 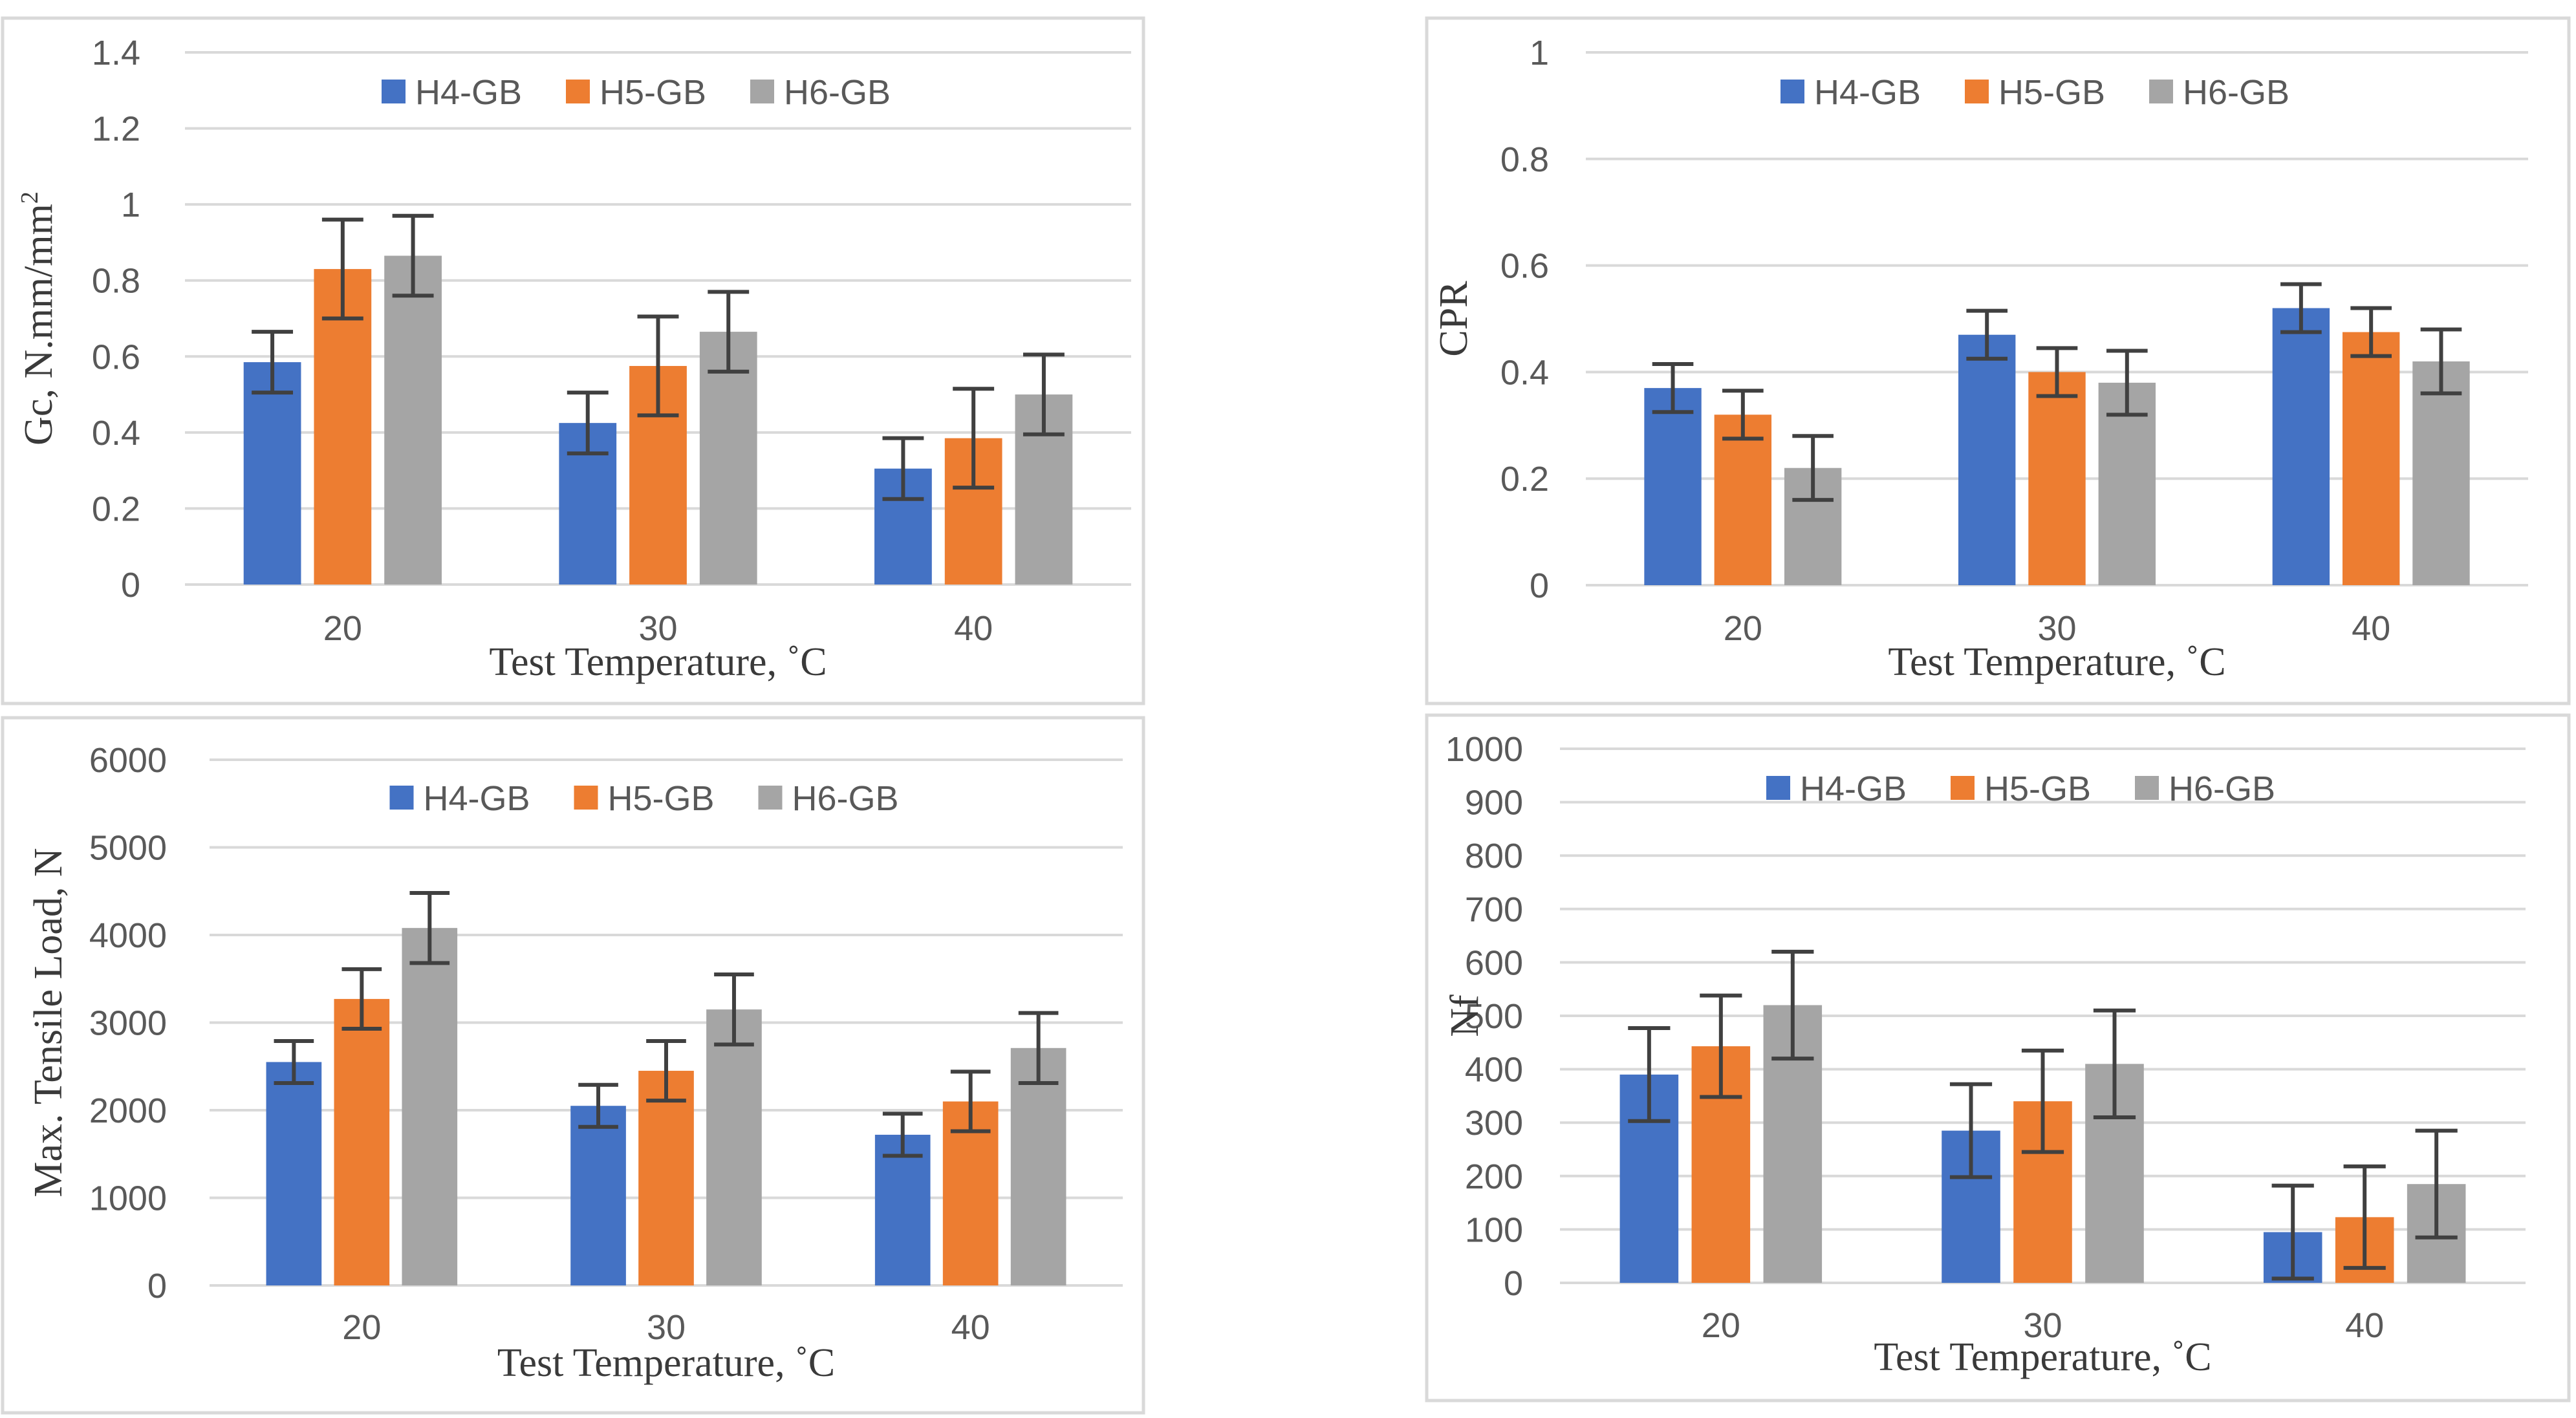 I want to click on legend-label: H4-GB, so click(x=468, y=92).